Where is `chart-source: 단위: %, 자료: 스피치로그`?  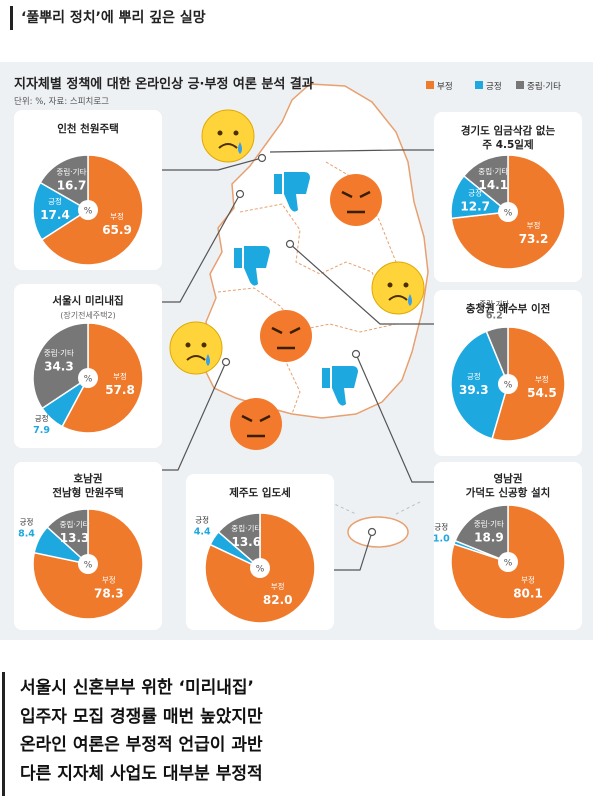
chart-source: 단위: %, 자료: 스피치로그 is located at coordinates (61, 101).